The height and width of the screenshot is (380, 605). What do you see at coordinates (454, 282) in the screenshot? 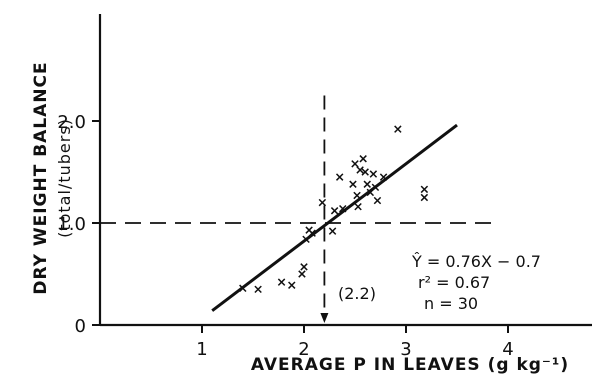
I see `equation-line-2: r² = 0.67` at bounding box center [454, 282].